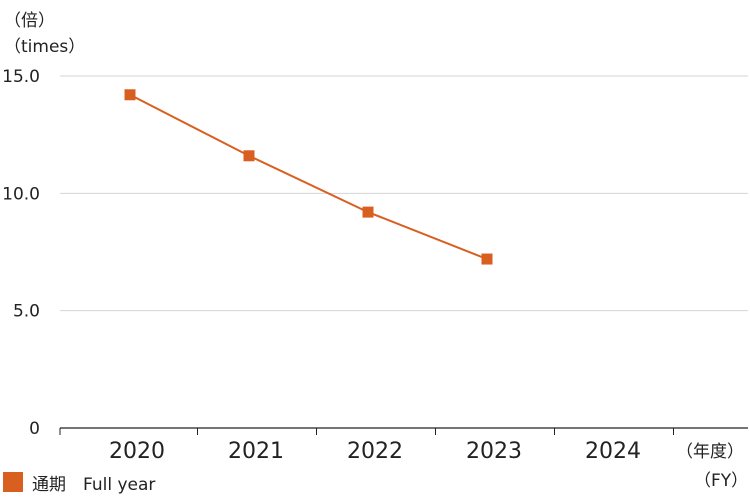  Describe the element at coordinates (368, 212) in the screenshot. I see `data-point-marker-2022` at that location.